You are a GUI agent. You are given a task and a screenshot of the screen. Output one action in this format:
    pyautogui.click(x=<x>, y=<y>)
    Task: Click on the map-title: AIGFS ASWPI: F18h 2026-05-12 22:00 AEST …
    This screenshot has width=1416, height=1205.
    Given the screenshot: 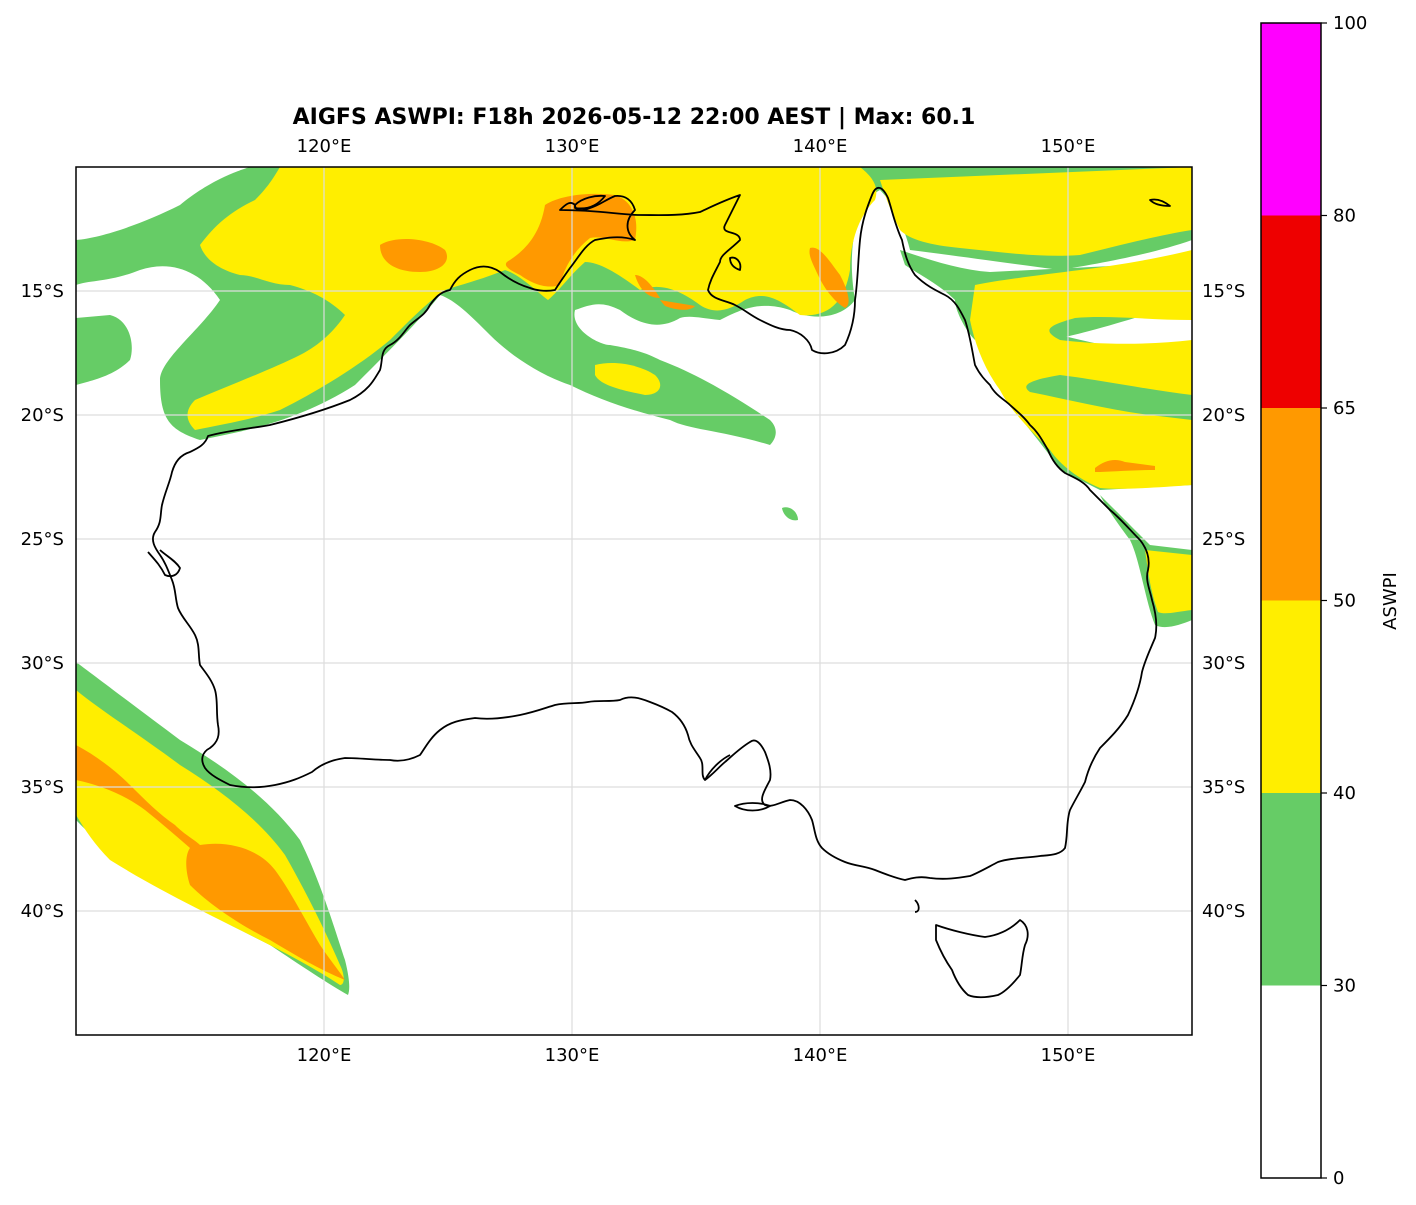 What is the action you would take?
    pyautogui.click(x=634, y=117)
    